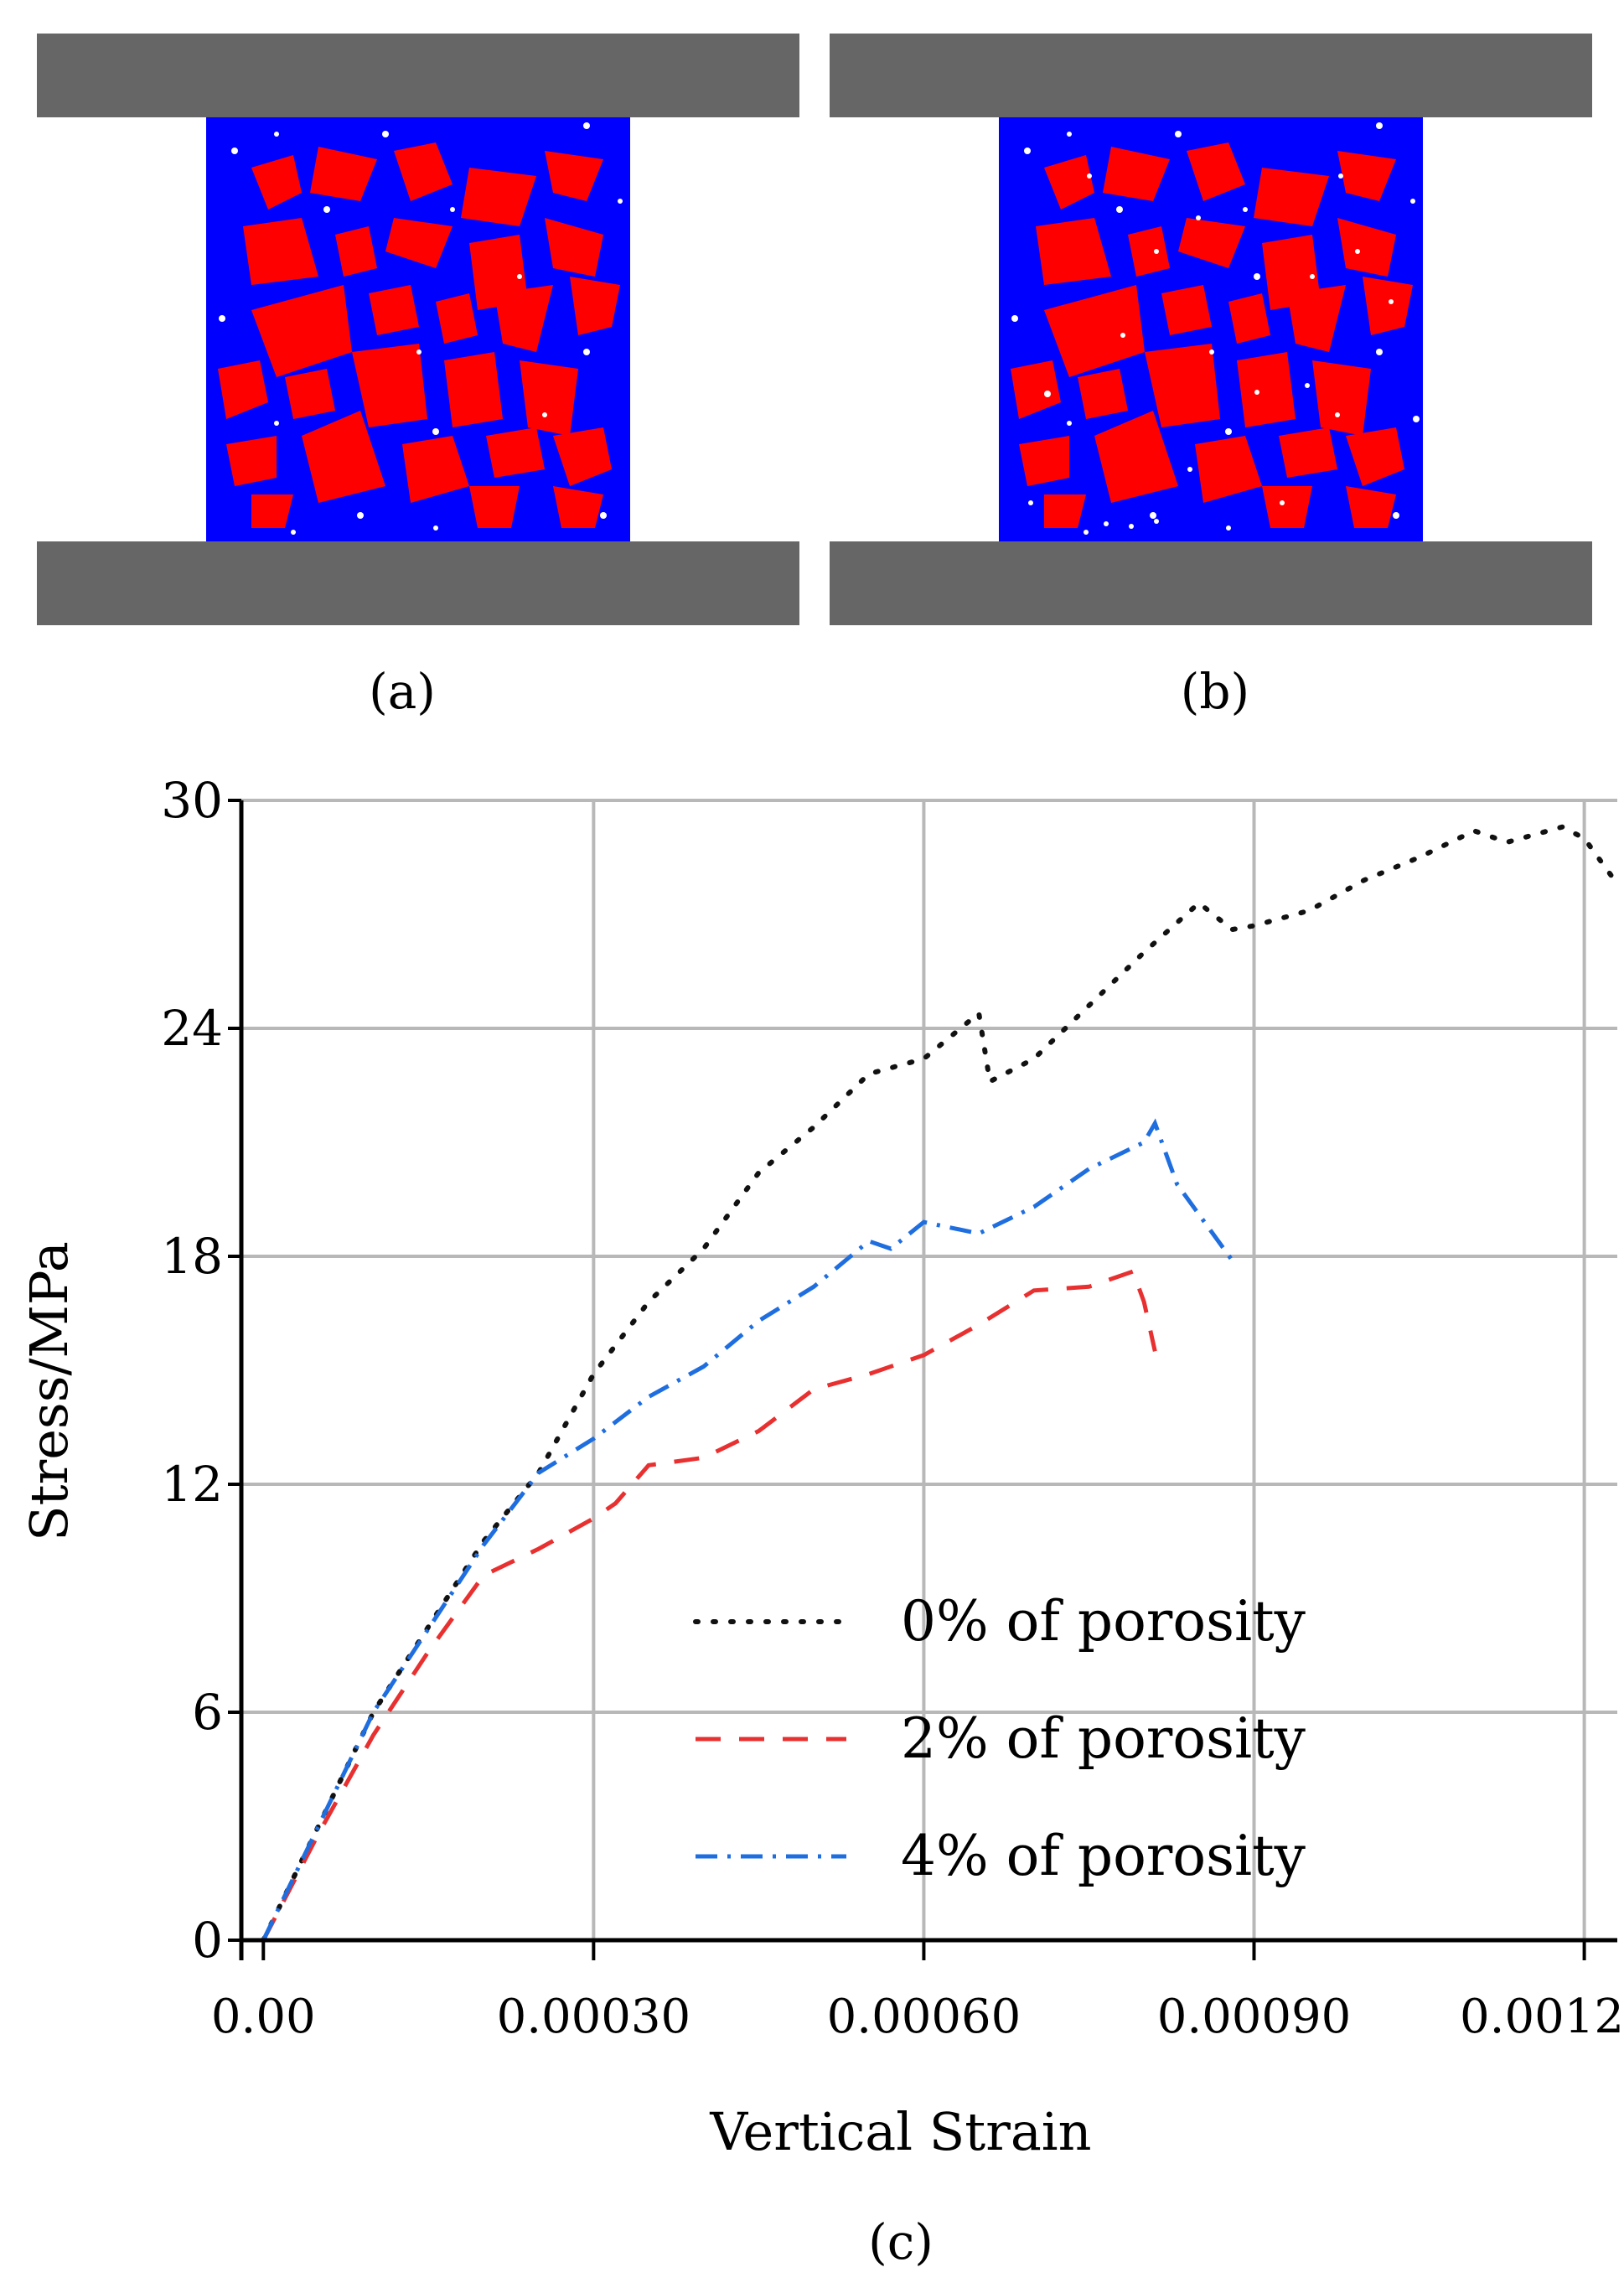 The height and width of the screenshot is (2288, 1624). What do you see at coordinates (192, 1484) in the screenshot?
I see `y-tick-label: 12` at bounding box center [192, 1484].